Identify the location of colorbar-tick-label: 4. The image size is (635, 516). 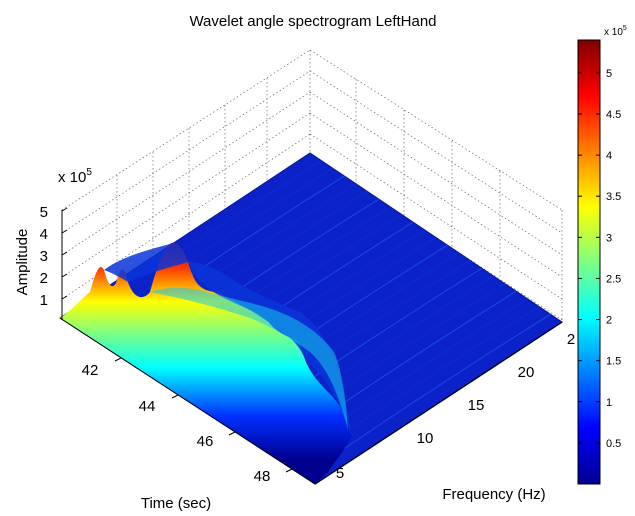
(609, 156).